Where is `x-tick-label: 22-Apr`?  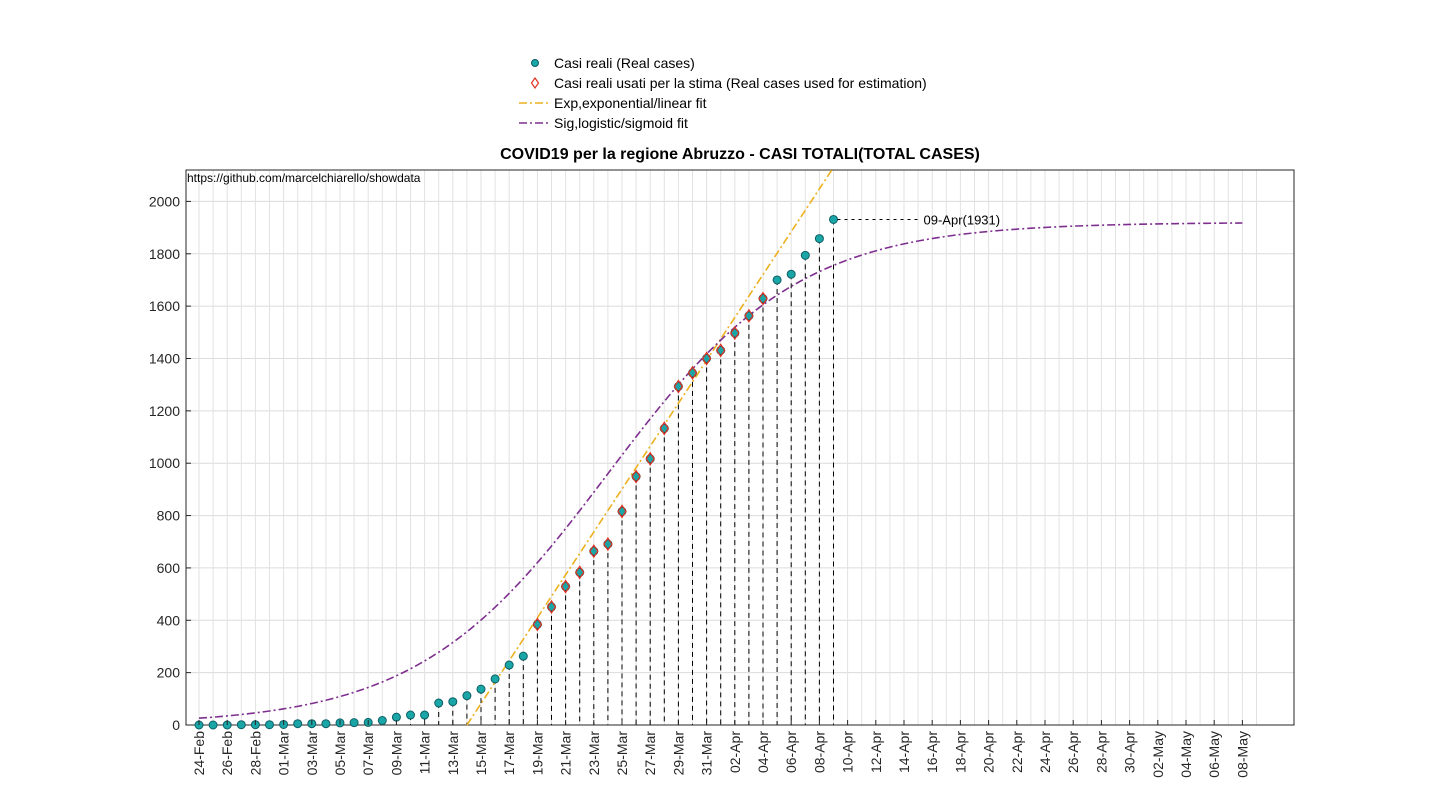
x-tick-label: 22-Apr is located at coordinates (1017, 752).